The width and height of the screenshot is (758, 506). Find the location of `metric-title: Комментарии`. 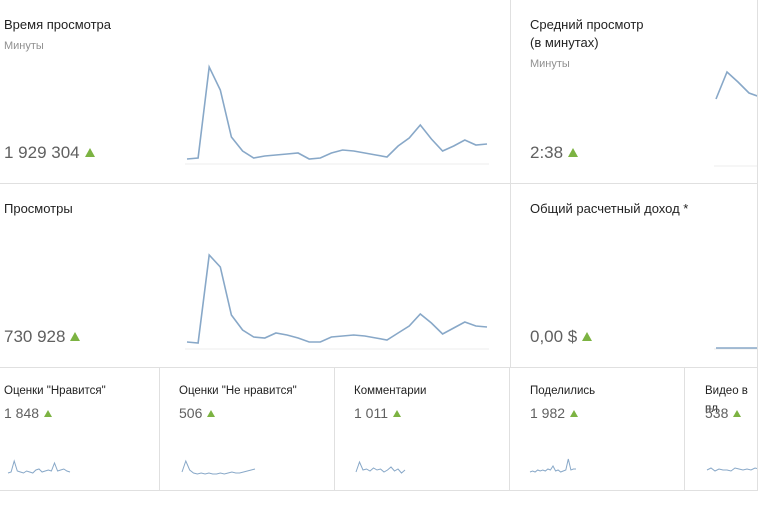

metric-title: Комментарии is located at coordinates (390, 391).